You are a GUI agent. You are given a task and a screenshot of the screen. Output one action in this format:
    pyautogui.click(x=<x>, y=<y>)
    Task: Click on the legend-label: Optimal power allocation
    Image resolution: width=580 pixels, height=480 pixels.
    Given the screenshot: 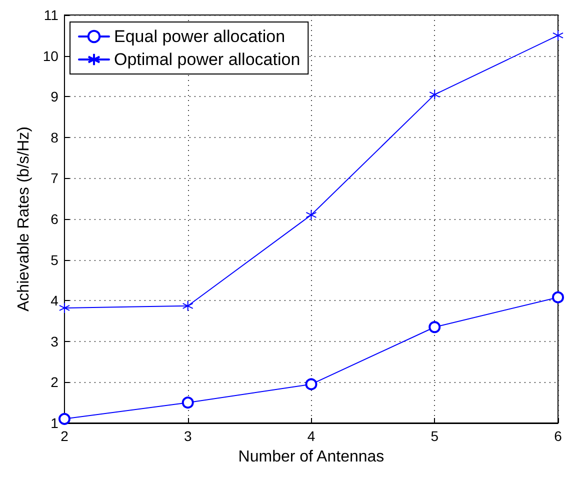 What is the action you would take?
    pyautogui.click(x=207, y=59)
    